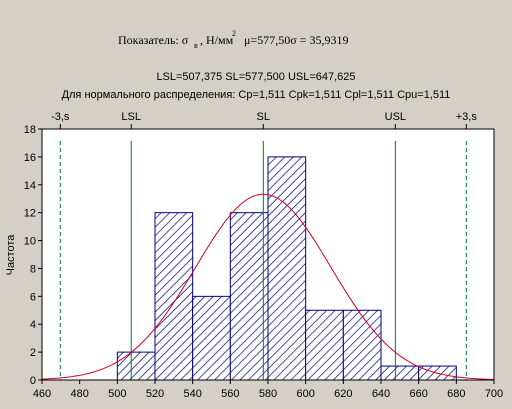 This screenshot has width=512, height=409. Describe the element at coordinates (395, 117) in the screenshot. I see `spec-label-3: USL` at that location.